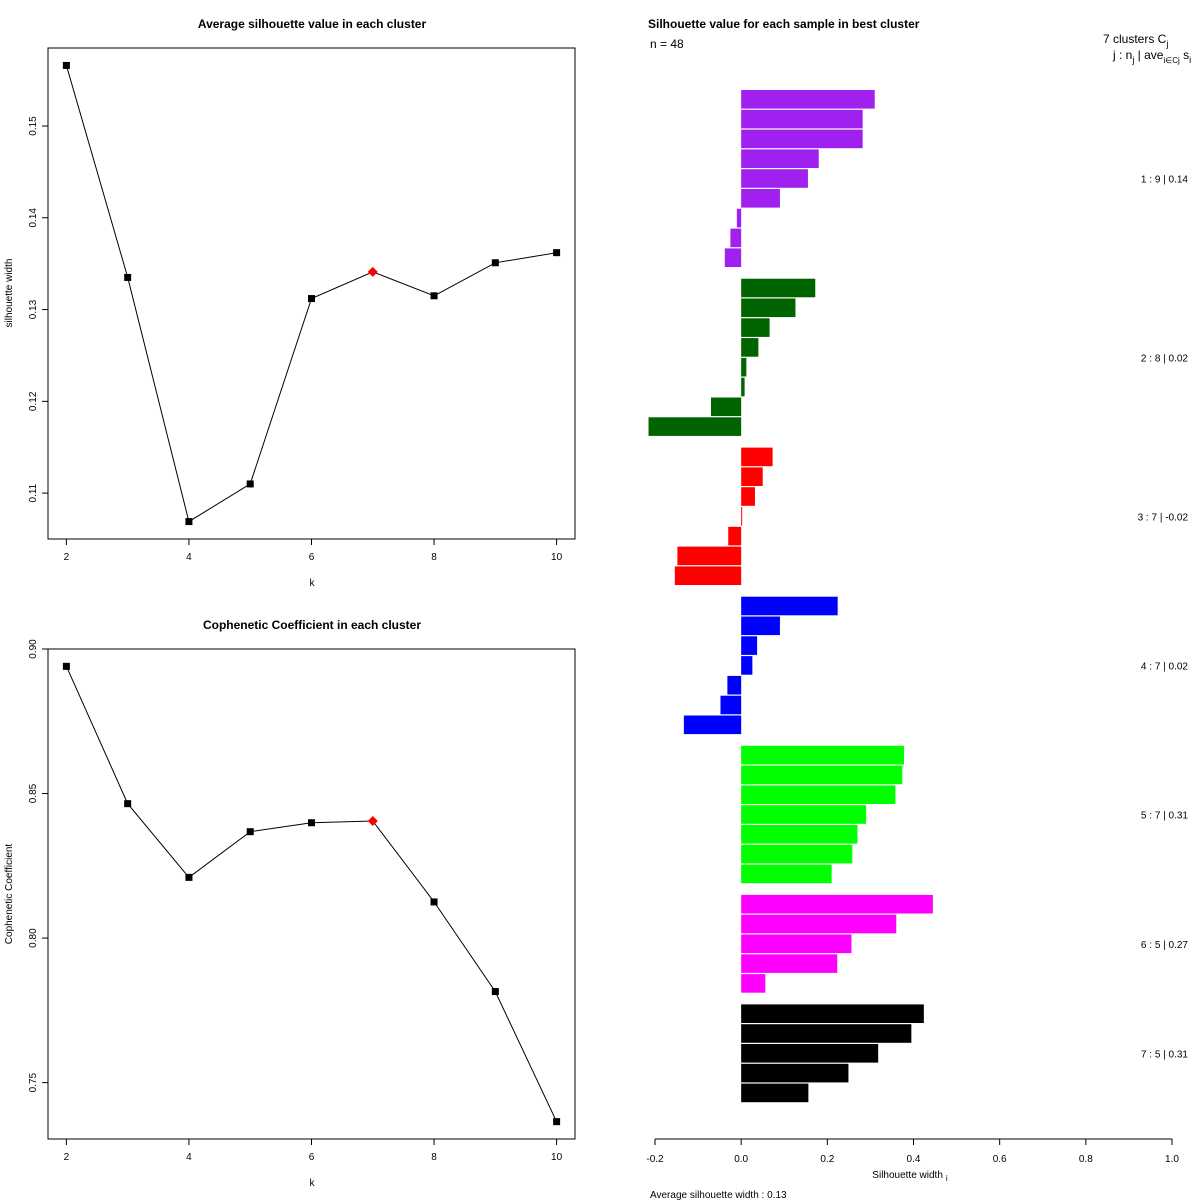 The width and height of the screenshot is (1200, 1200). I want to click on y-tick-label: 0.11, so click(33, 492).